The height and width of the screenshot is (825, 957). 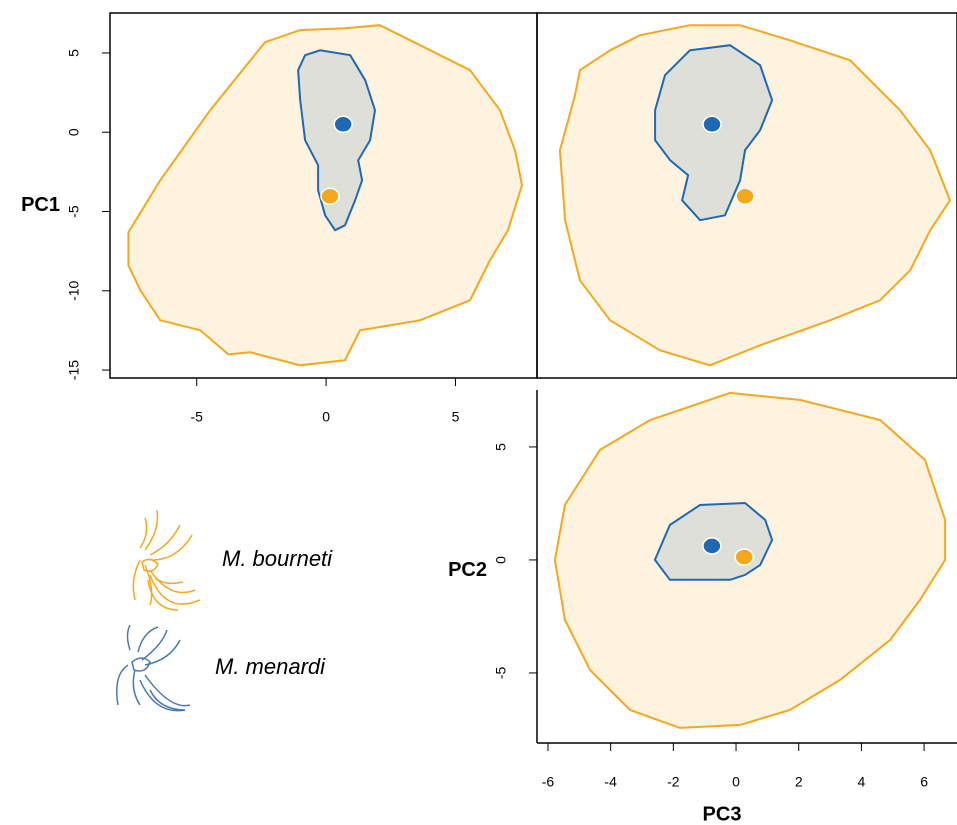 I want to click on x-tick-label: -6, so click(x=548, y=782).